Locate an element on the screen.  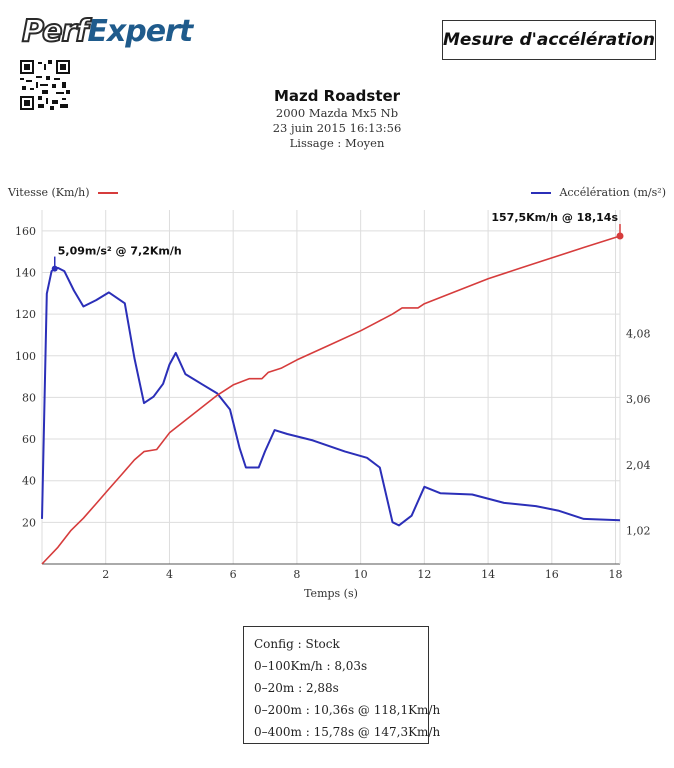
x-tick-label: 14 is located at coordinates (488, 574).